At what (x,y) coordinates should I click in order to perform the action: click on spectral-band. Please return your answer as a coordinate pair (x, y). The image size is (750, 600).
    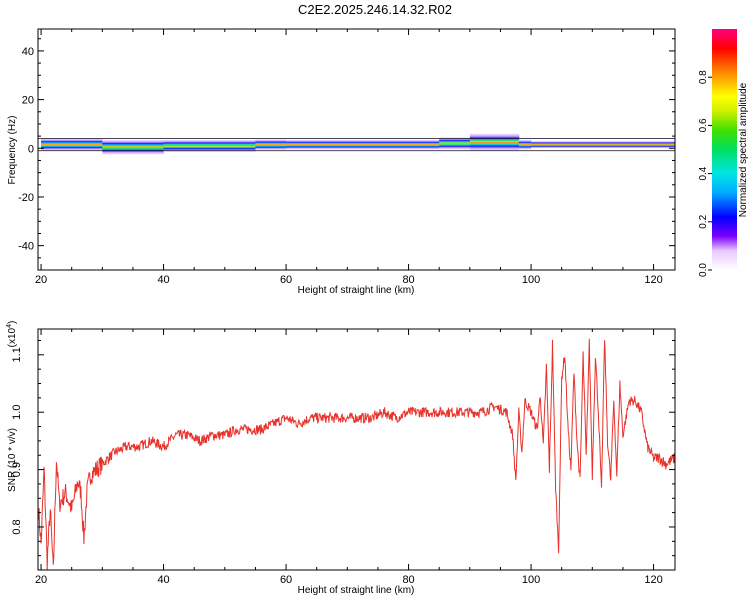
    Looking at the image, I should click on (356, 144).